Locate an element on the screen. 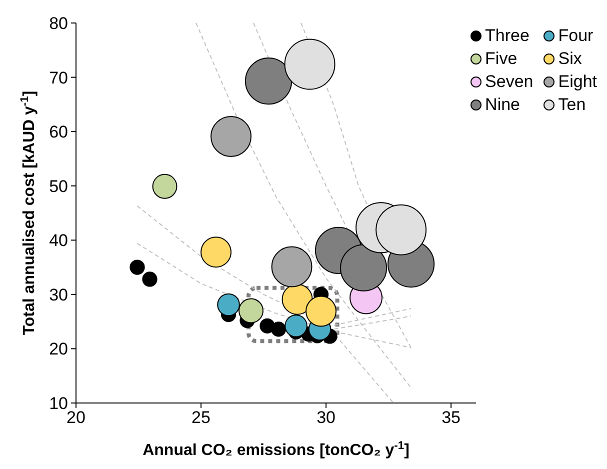 The image size is (607, 469). x-tick-label: 30 is located at coordinates (326, 418).